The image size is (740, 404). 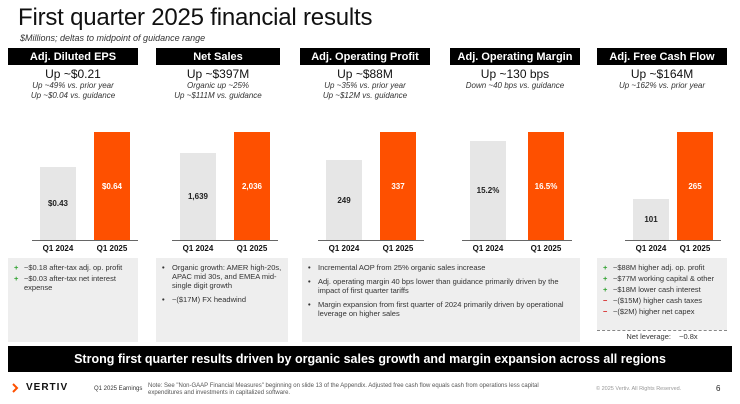 What do you see at coordinates (73, 95) in the screenshot?
I see `panel-sub-2: Up ~$0.04 vs. guidance` at bounding box center [73, 95].